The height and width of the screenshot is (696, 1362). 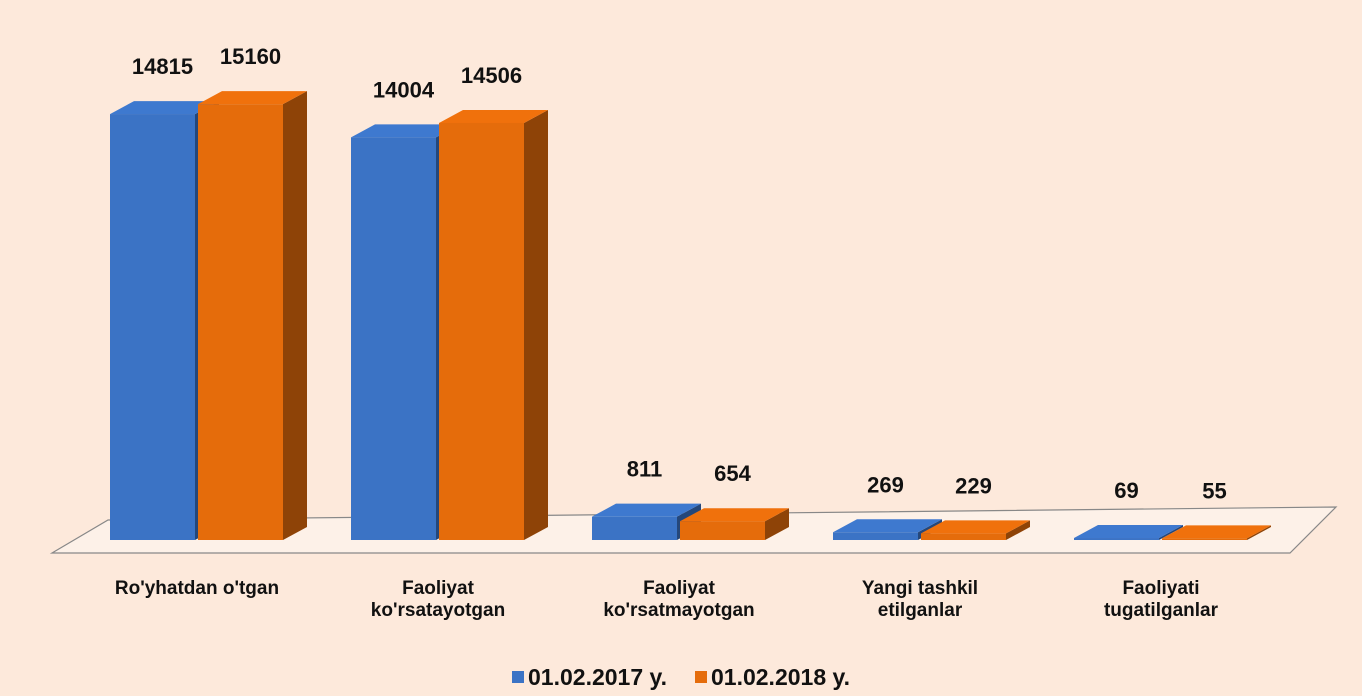 What do you see at coordinates (438, 599) in the screenshot?
I see `x-tick-label: Faoliyat ko'rsatayotgan` at bounding box center [438, 599].